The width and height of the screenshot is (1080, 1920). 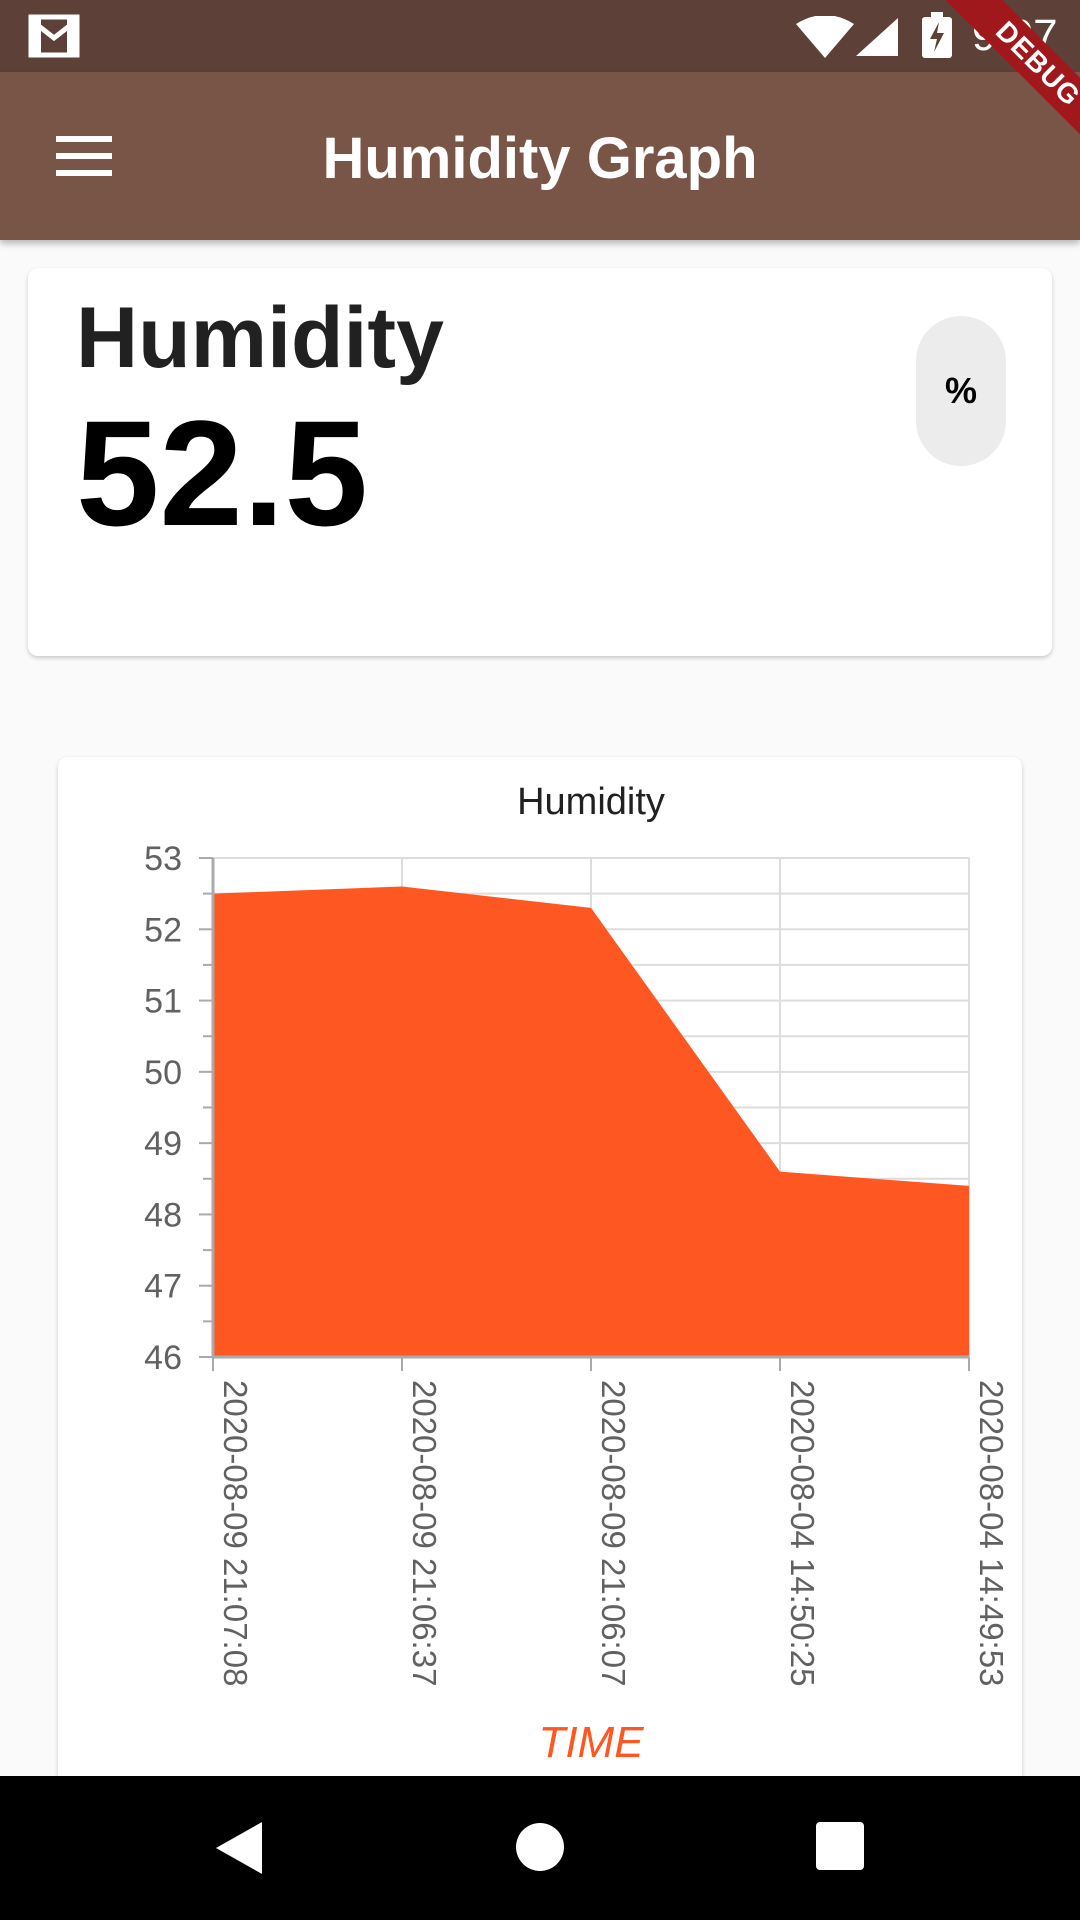 What do you see at coordinates (1015, 35) in the screenshot?
I see `status-clock: 9:07` at bounding box center [1015, 35].